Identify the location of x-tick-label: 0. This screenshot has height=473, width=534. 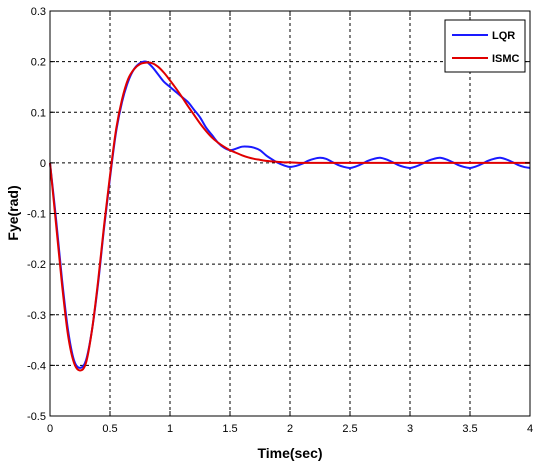
(50, 429).